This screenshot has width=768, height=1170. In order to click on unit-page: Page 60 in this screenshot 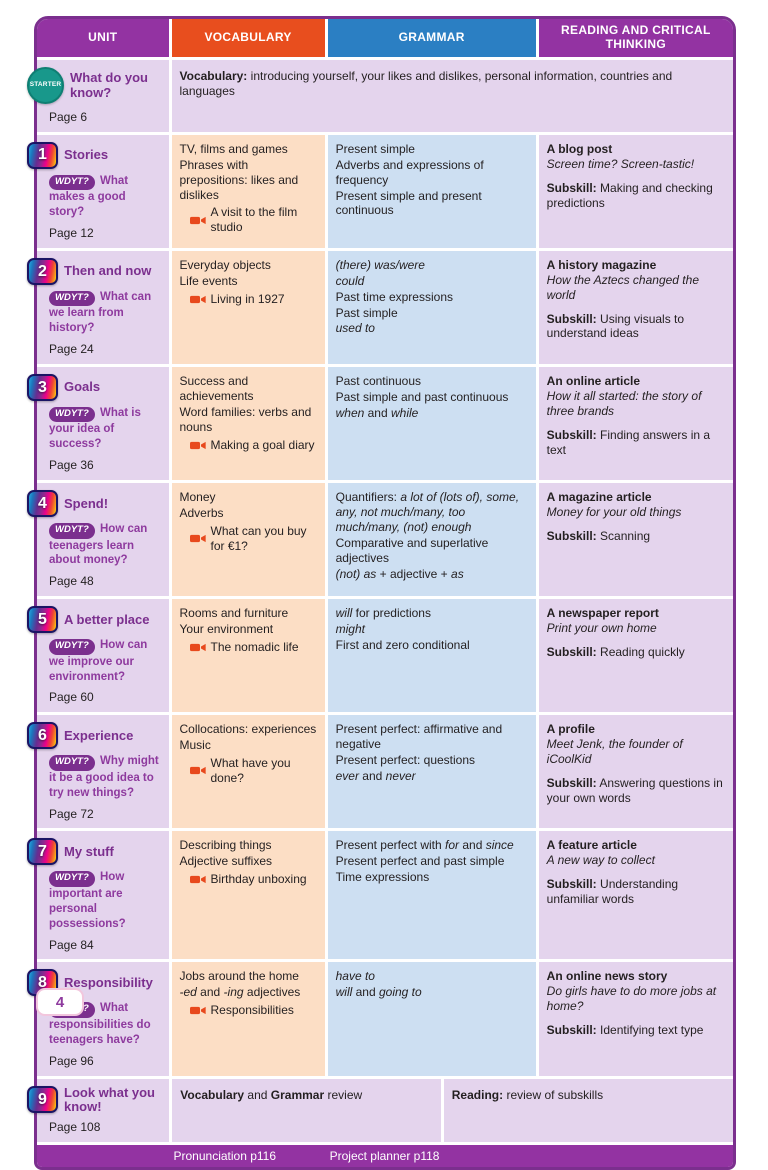, I will do `click(71, 697)`.